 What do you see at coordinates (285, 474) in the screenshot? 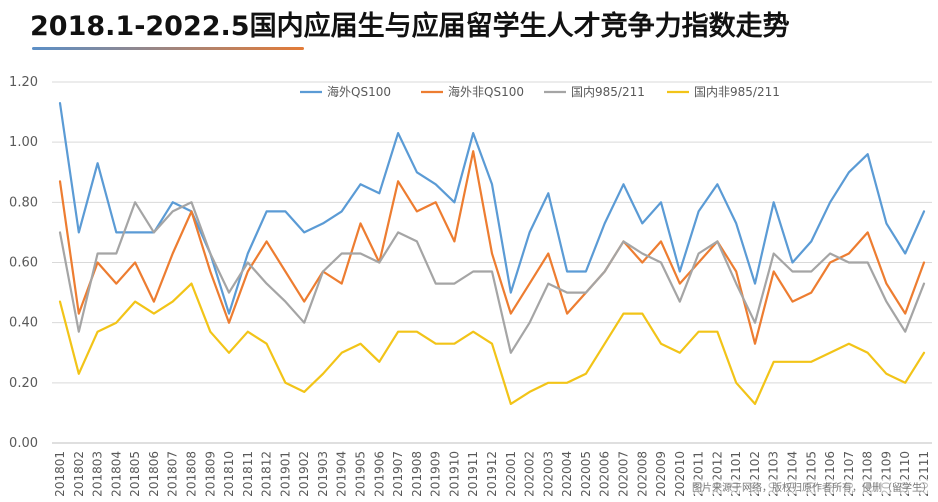
I see `x-tick-label: 201901` at bounding box center [285, 474].